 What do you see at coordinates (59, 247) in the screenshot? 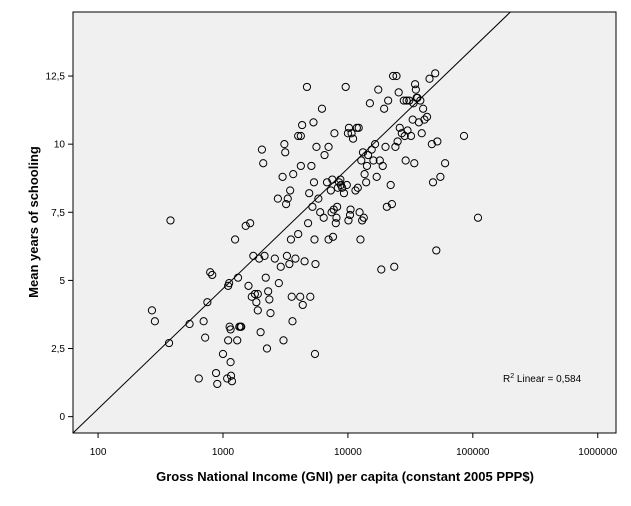
I see `y-axis: 0 2,5 5 7,5 10 12,5` at bounding box center [59, 247].